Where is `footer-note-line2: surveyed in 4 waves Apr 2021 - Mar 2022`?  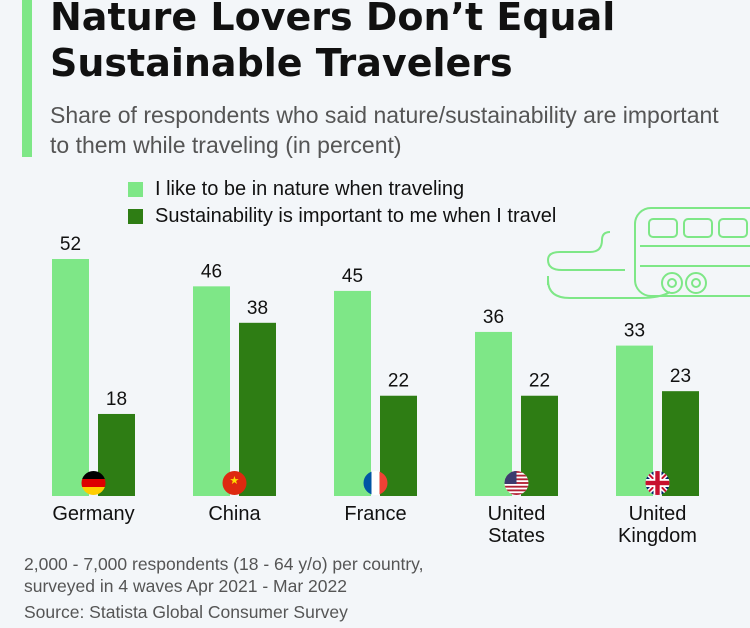 footer-note-line2: surveyed in 4 waves Apr 2021 - Mar 2022 is located at coordinates (185, 586).